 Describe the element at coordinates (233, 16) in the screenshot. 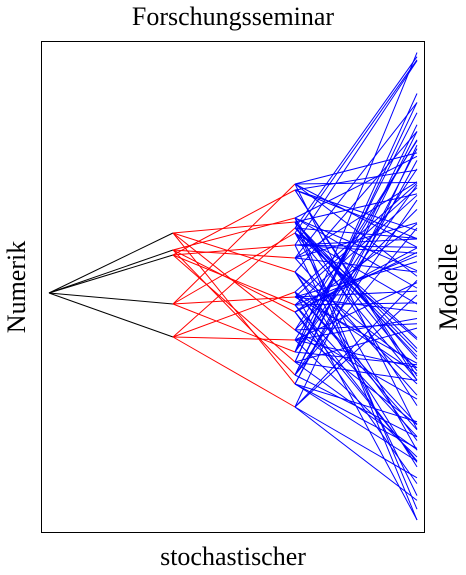

I see `title-label: Forschungsseminar` at that location.